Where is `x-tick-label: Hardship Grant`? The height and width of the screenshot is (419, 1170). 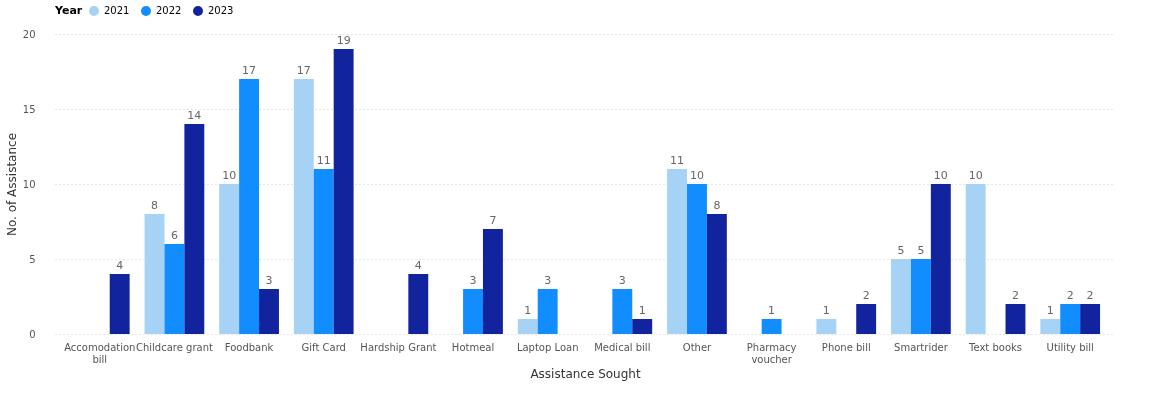 x-tick-label: Hardship Grant is located at coordinates (398, 347).